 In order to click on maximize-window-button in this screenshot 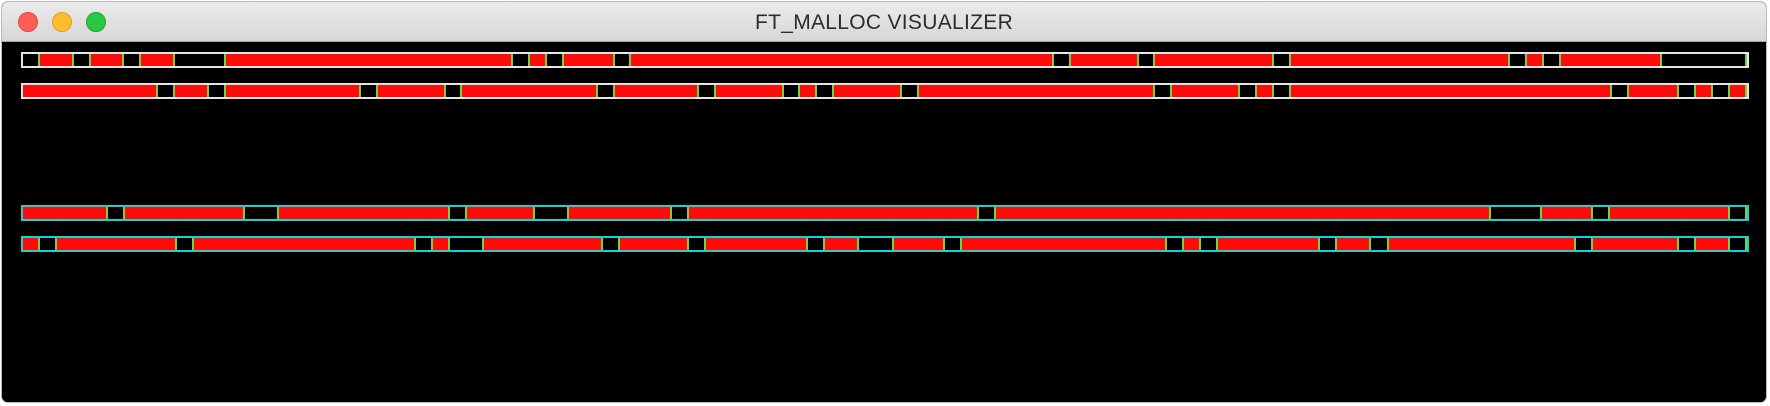, I will do `click(96, 22)`.